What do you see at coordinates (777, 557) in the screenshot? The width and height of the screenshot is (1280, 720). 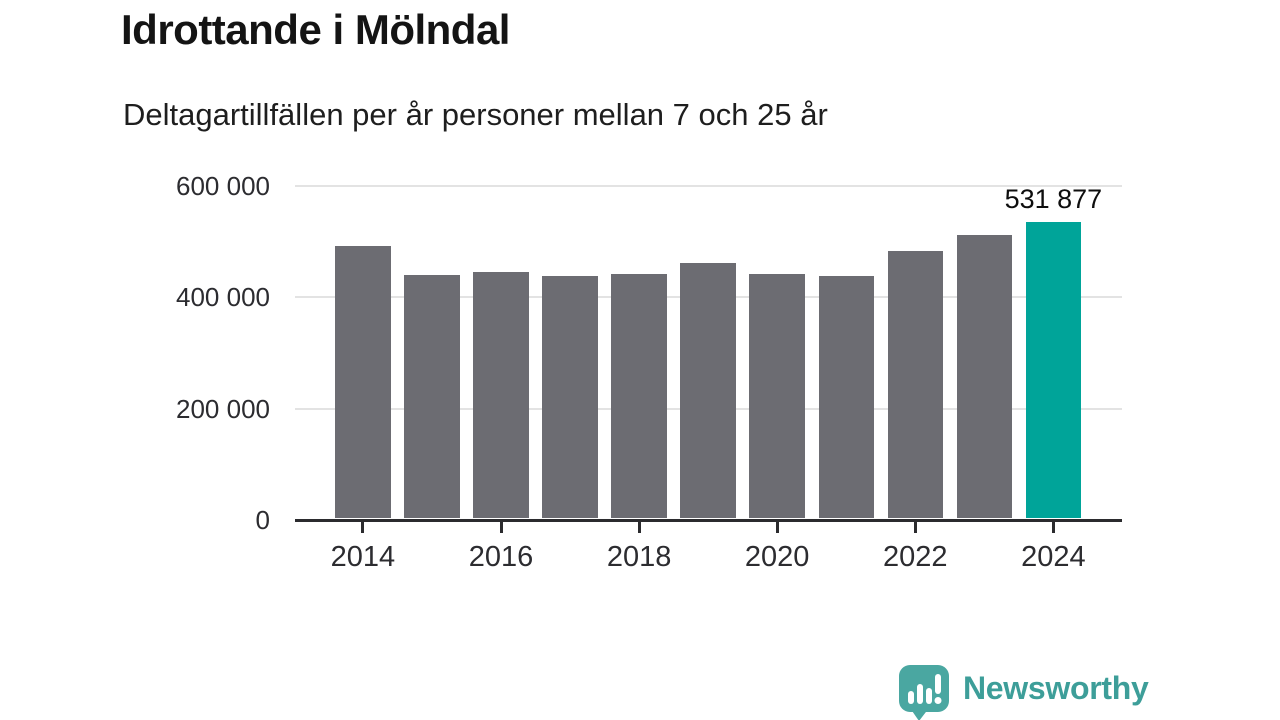 I see `x-tick-label-2020: 2020` at bounding box center [777, 557].